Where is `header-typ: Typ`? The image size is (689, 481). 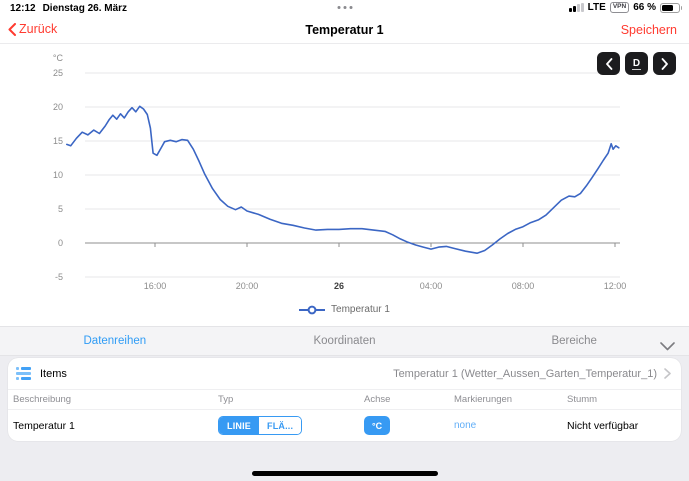 header-typ: Typ is located at coordinates (226, 399).